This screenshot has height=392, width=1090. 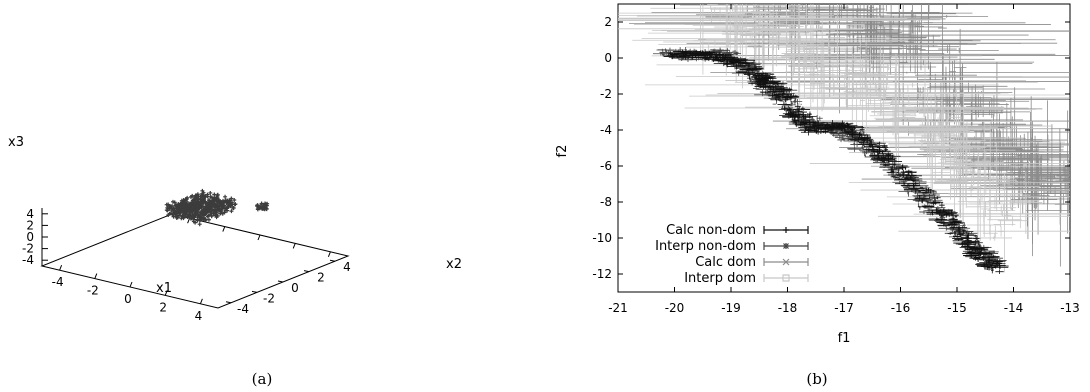 What do you see at coordinates (901, 308) in the screenshot?
I see `panel-b-x-tick-label: -16` at bounding box center [901, 308].